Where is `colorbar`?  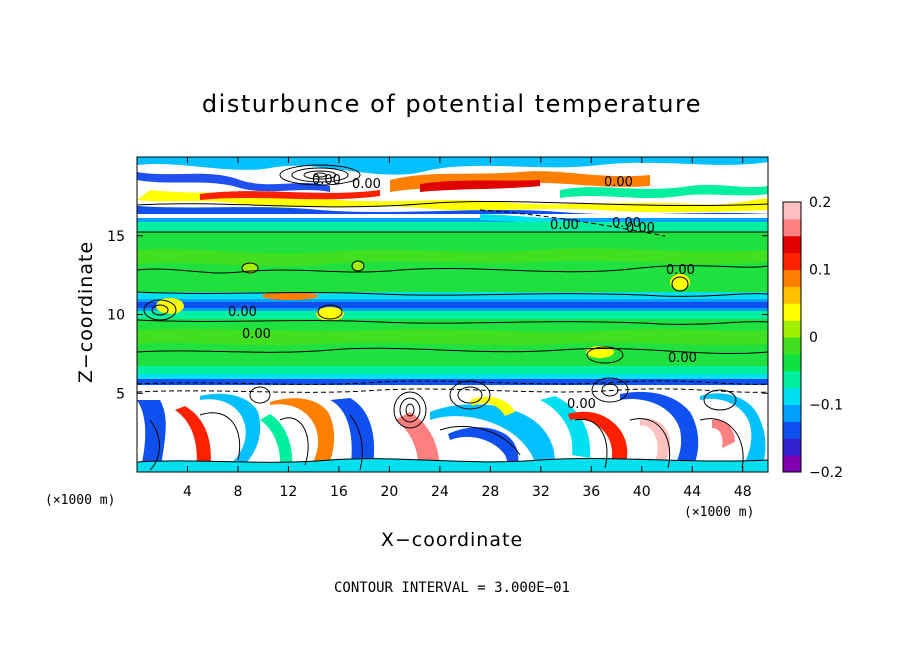 colorbar is located at coordinates (792, 337).